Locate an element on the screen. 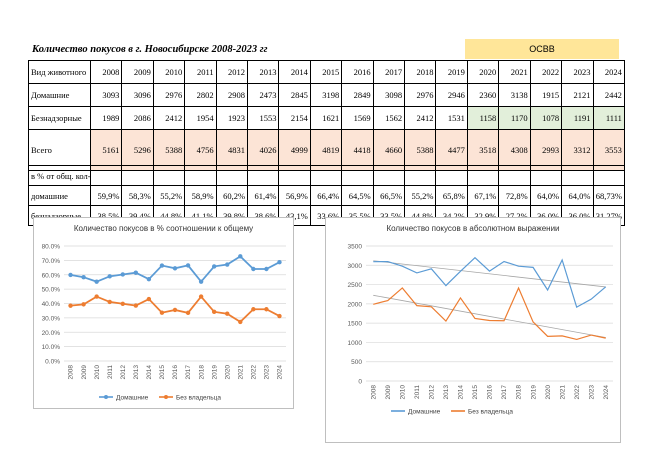 The height and width of the screenshot is (465, 656). legend-label: Без владельца is located at coordinates (198, 398).